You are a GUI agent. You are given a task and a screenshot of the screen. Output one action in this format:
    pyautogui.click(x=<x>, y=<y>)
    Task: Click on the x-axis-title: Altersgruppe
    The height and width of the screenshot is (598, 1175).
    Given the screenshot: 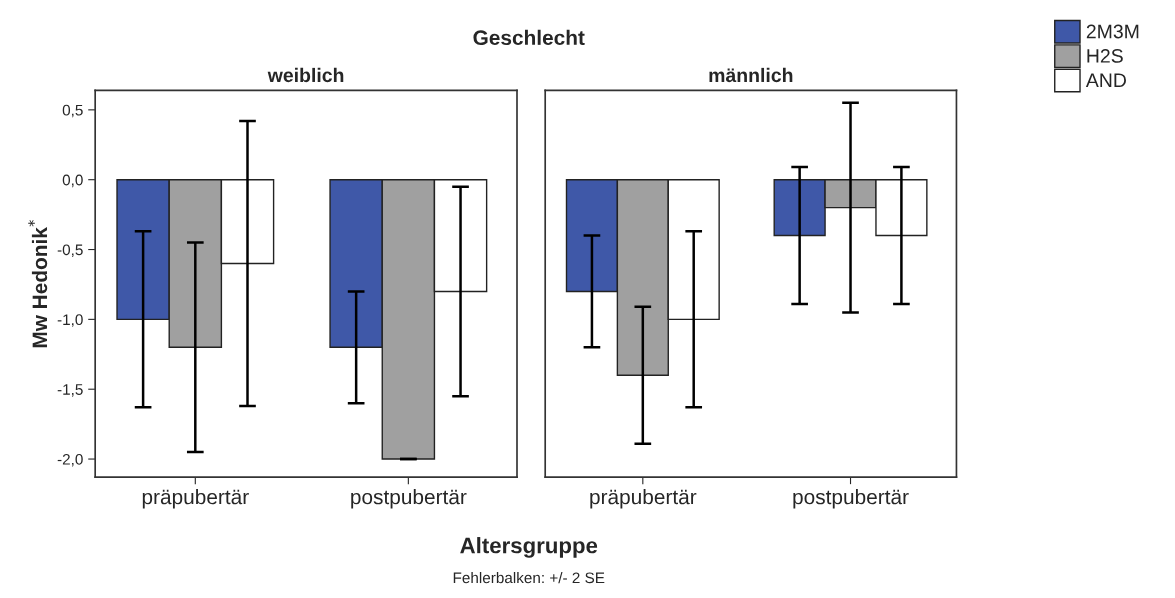 What is the action you would take?
    pyautogui.click(x=529, y=547)
    